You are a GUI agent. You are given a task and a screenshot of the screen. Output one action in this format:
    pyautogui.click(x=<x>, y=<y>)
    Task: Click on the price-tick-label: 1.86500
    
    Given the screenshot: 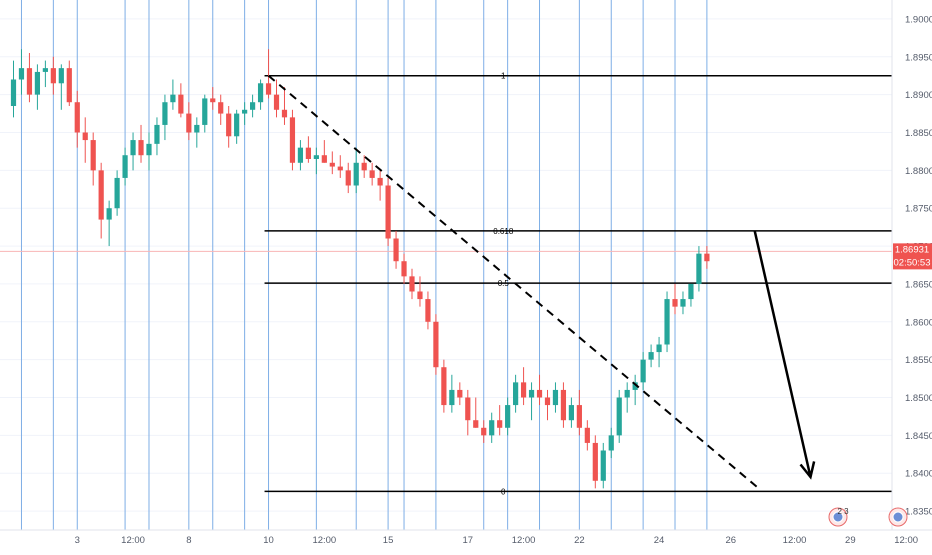 What is the action you would take?
    pyautogui.click(x=918, y=284)
    